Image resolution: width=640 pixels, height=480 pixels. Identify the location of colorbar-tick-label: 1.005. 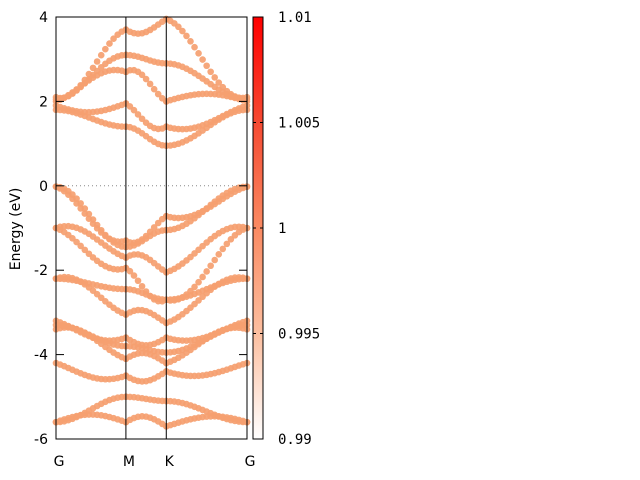
(299, 124).